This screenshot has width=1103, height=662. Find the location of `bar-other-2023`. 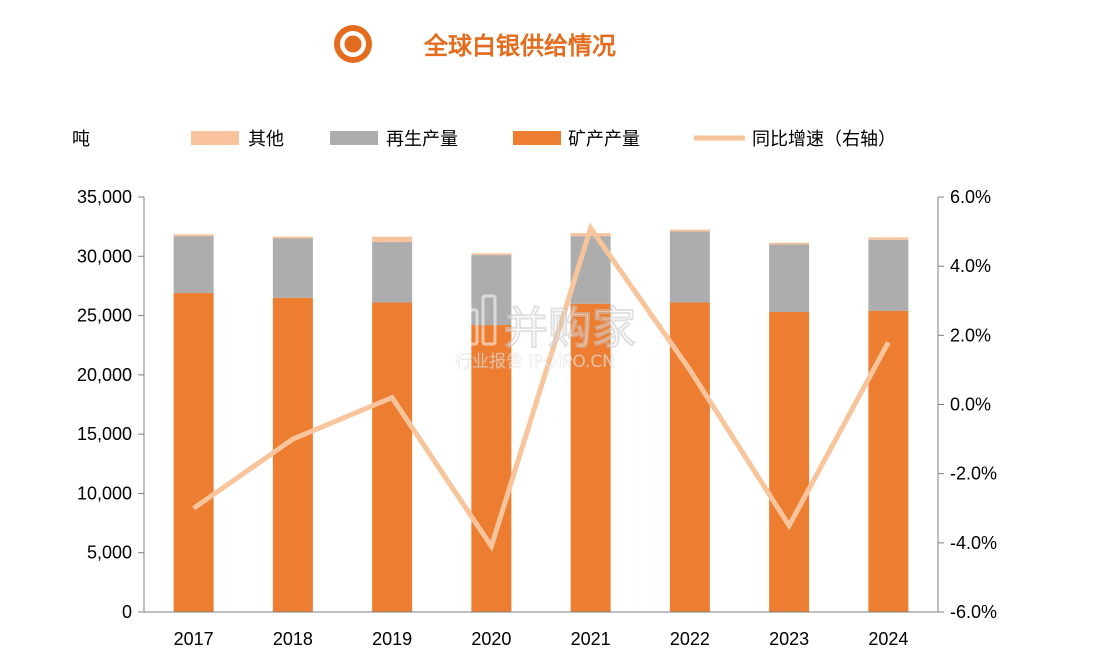

bar-other-2023 is located at coordinates (789, 243).